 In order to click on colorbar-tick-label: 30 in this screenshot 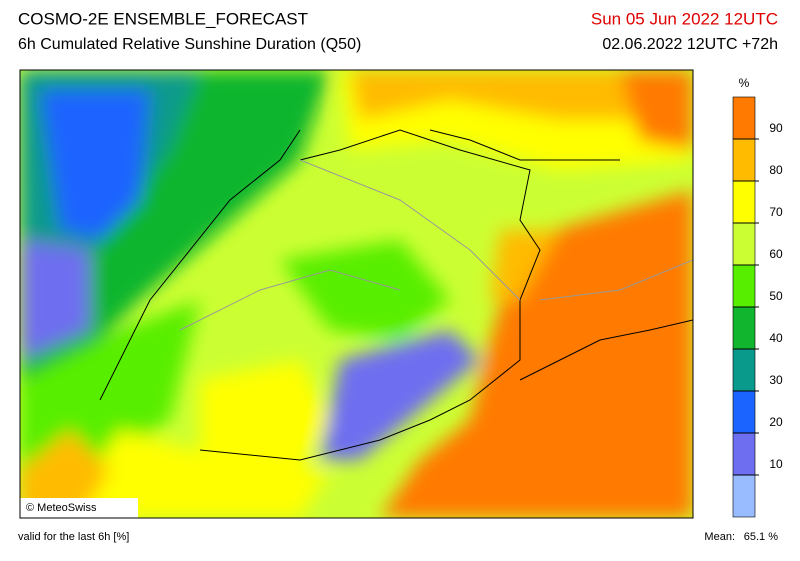, I will do `click(776, 380)`.